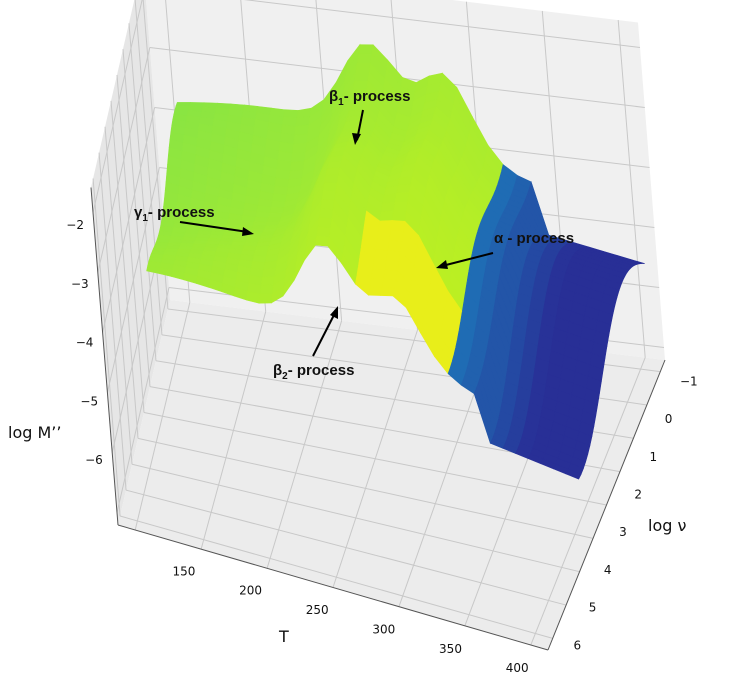  What do you see at coordinates (250, 591) in the screenshot?
I see `tick-label: 200` at bounding box center [250, 591].